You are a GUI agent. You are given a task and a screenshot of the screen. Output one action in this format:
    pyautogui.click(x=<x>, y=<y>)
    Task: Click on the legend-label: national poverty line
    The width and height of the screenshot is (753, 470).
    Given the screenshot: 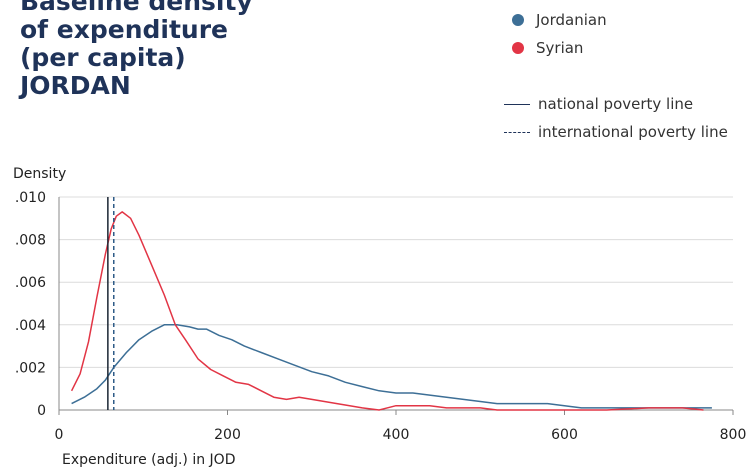 What is the action you would take?
    pyautogui.click(x=616, y=104)
    